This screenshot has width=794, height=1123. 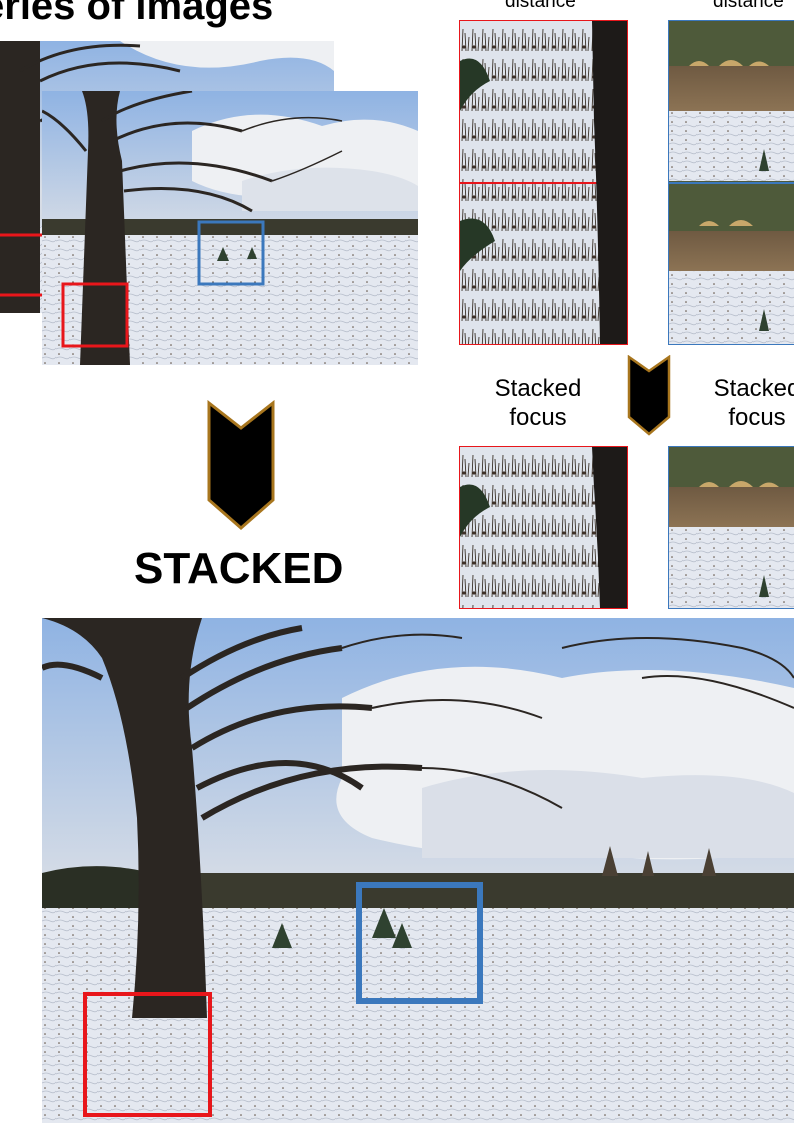 What do you see at coordinates (540, 6) in the screenshot?
I see `distance-label-1: distance` at bounding box center [540, 6].